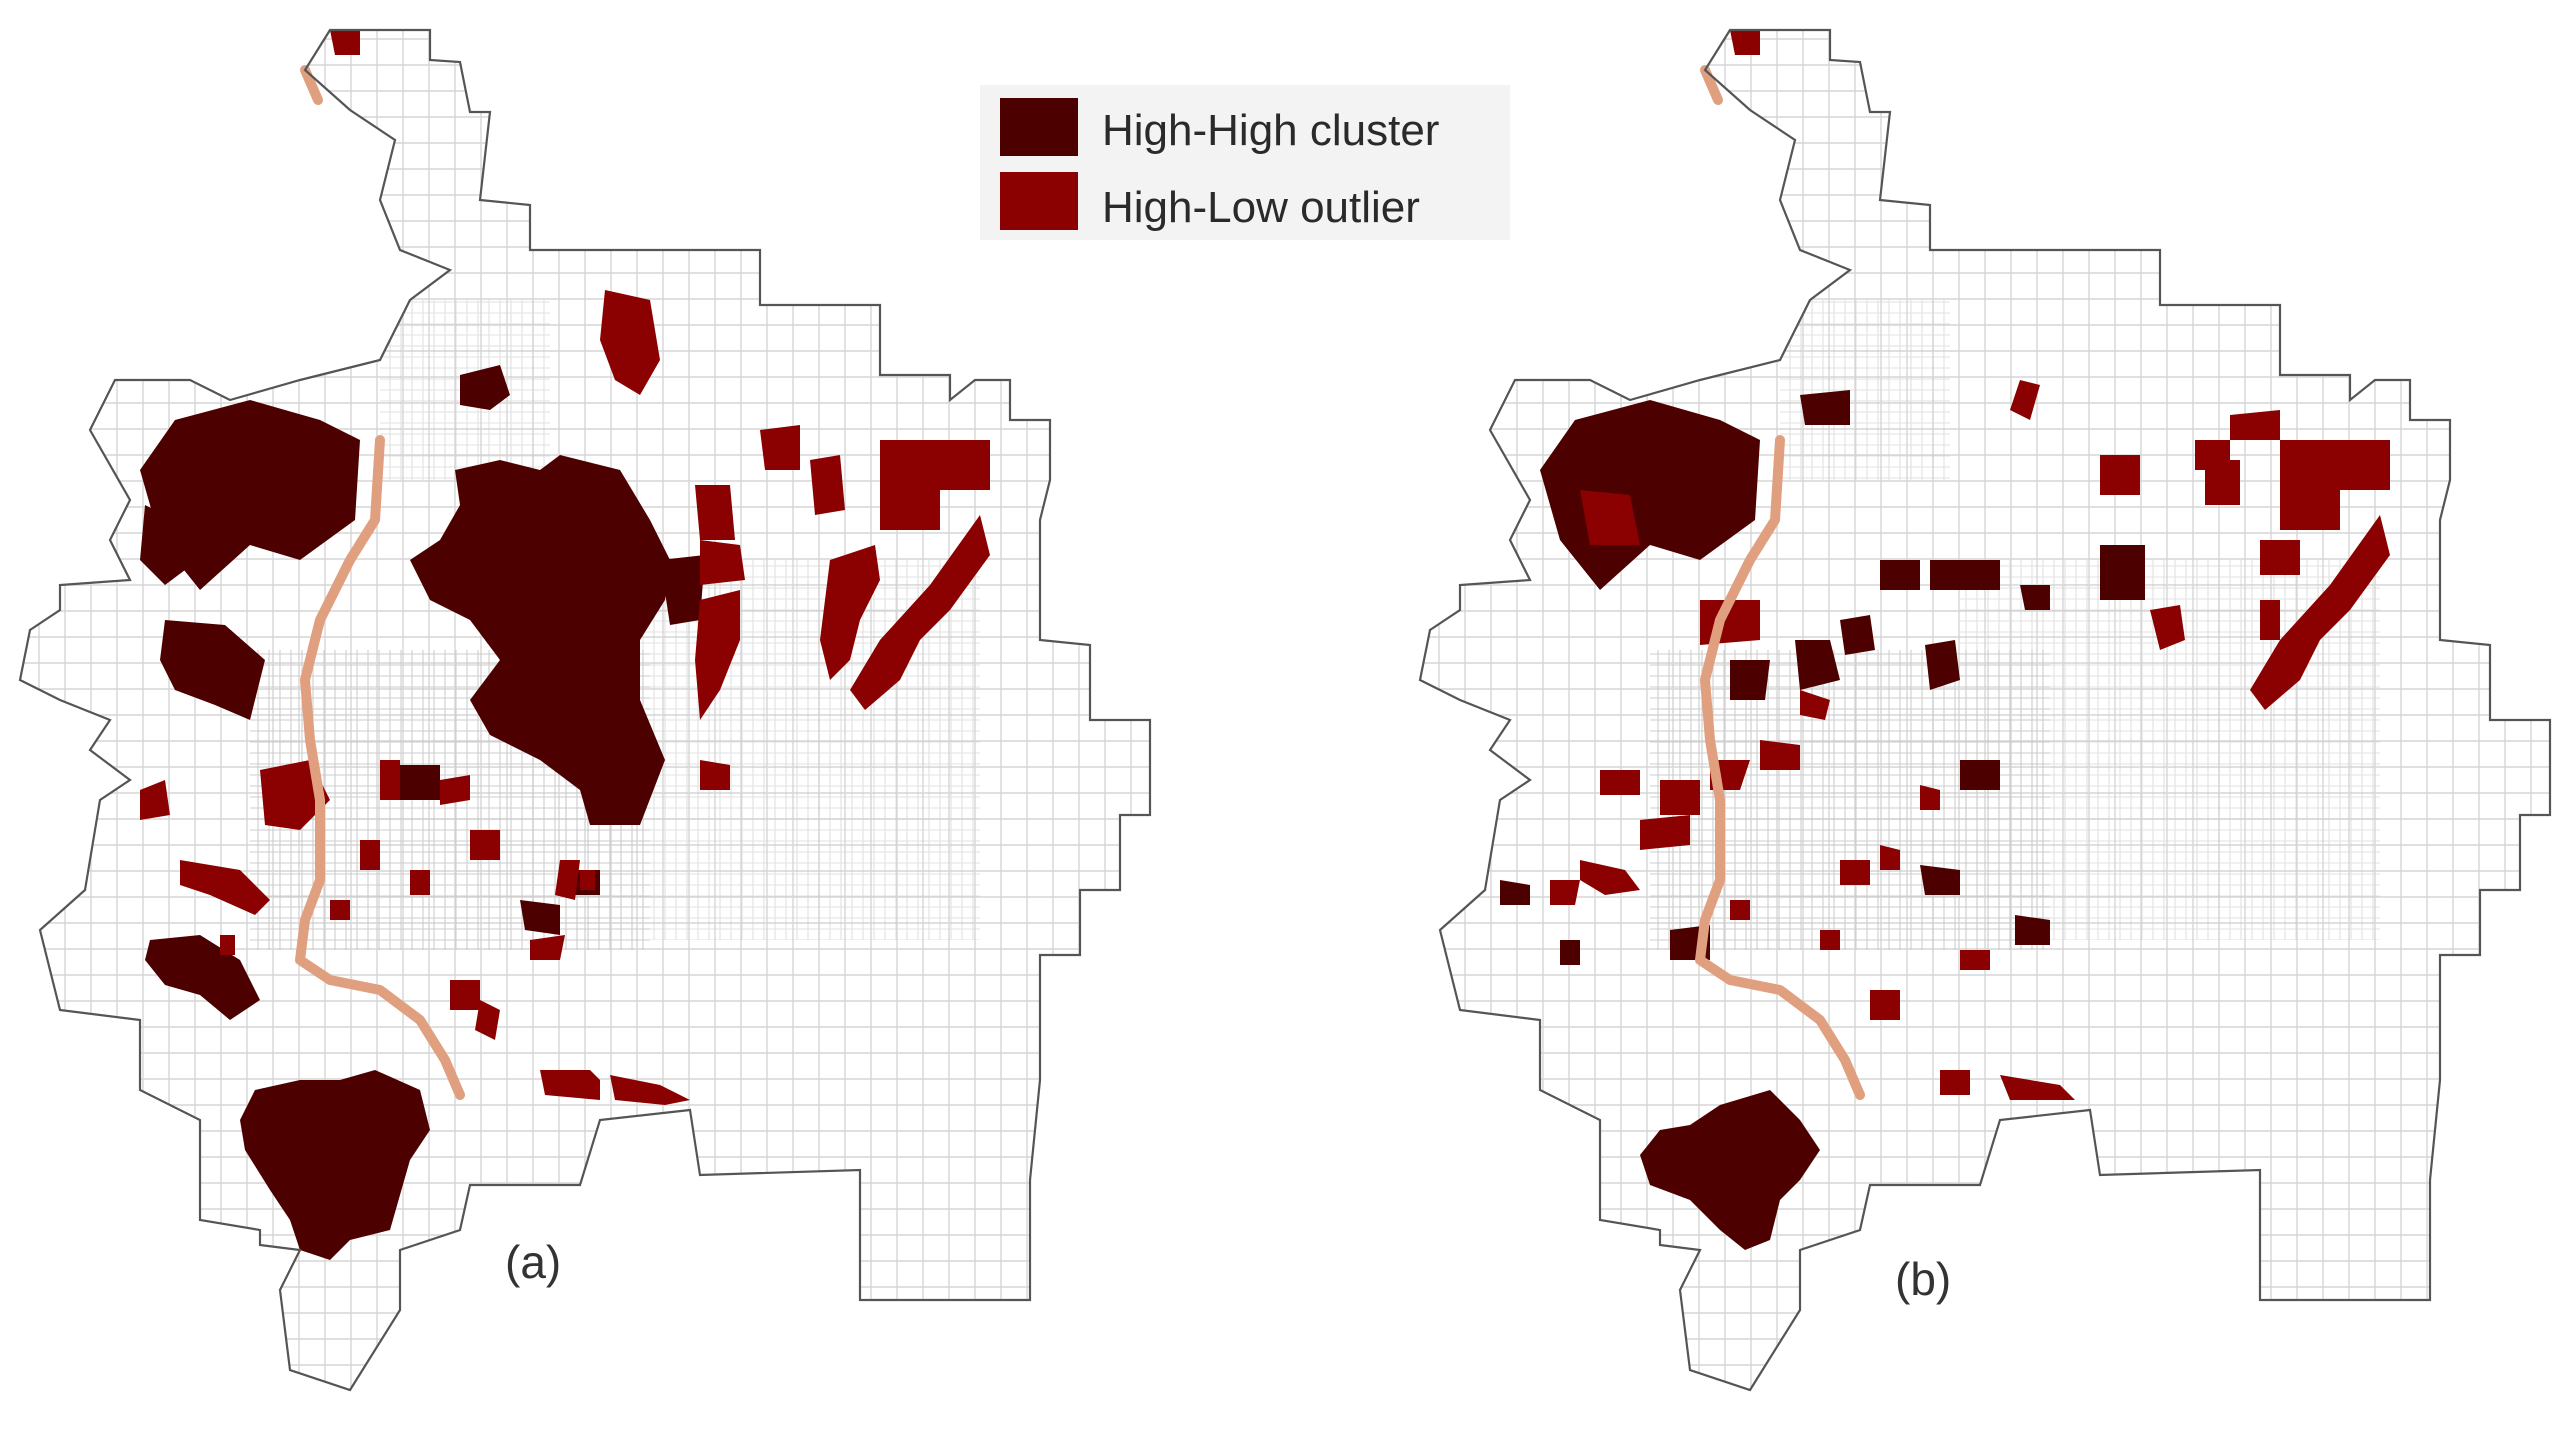 The height and width of the screenshot is (1430, 2568). I want to click on high-high-areas-a, so click(422, 812).